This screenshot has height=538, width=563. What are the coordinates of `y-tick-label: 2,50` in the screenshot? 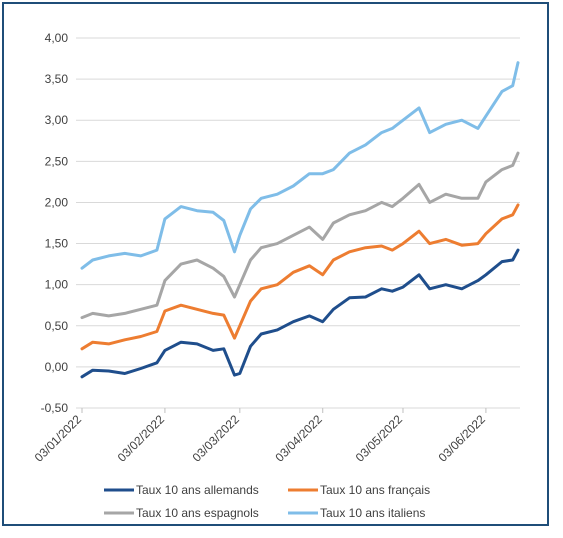 It's located at (57, 161).